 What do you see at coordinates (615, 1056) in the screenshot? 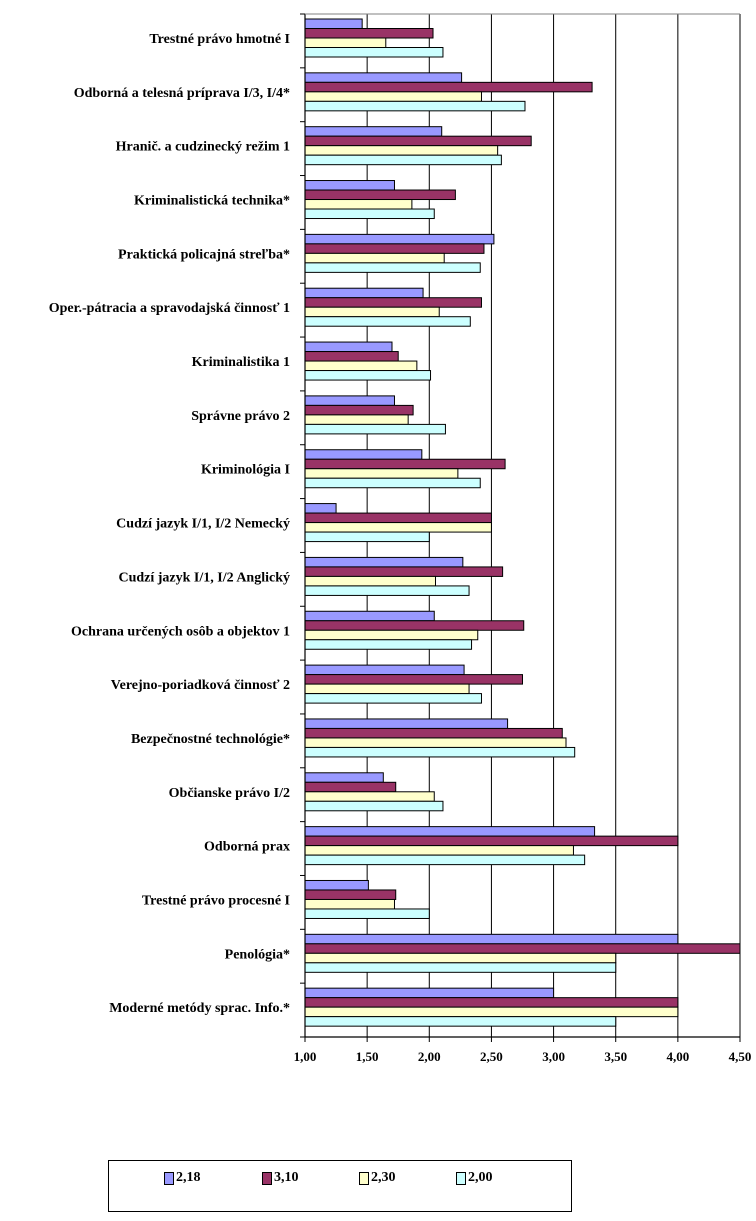
I see `x-tick-label: 3,50` at bounding box center [615, 1056].